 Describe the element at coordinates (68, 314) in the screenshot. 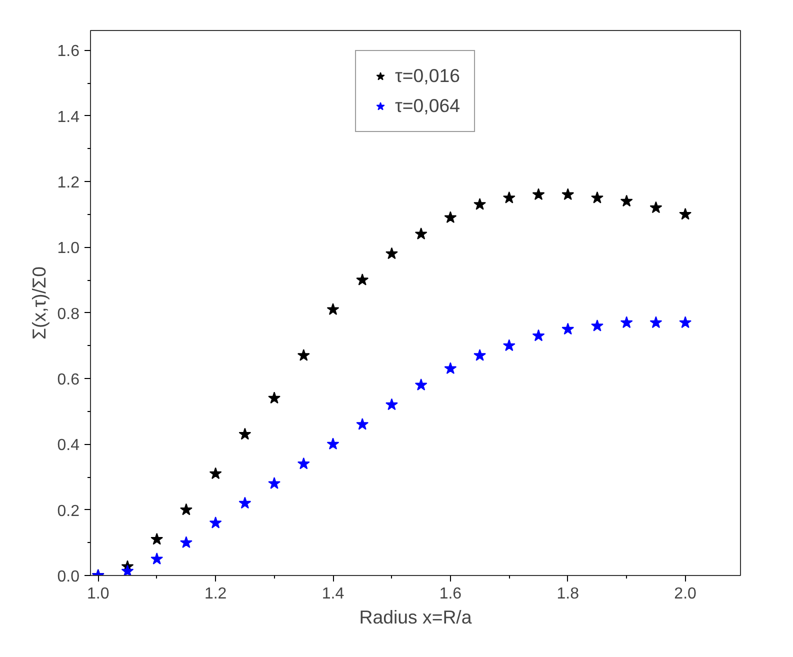

I see `y-tick-label: 0.8` at that location.